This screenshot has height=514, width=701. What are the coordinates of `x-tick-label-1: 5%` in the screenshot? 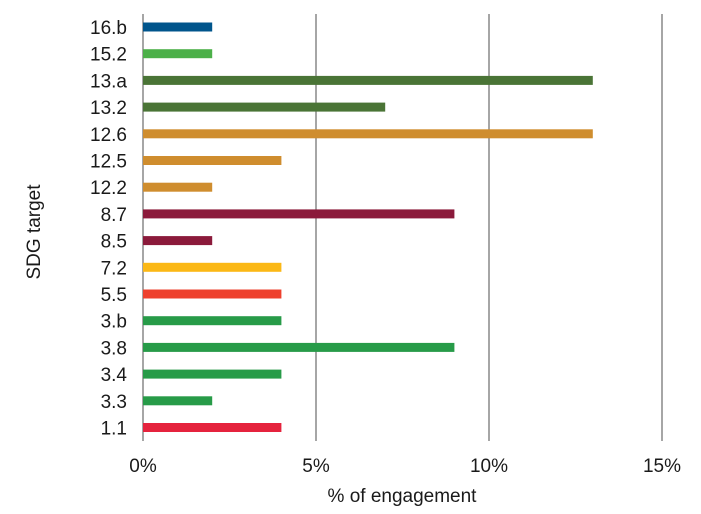 It's located at (316, 466).